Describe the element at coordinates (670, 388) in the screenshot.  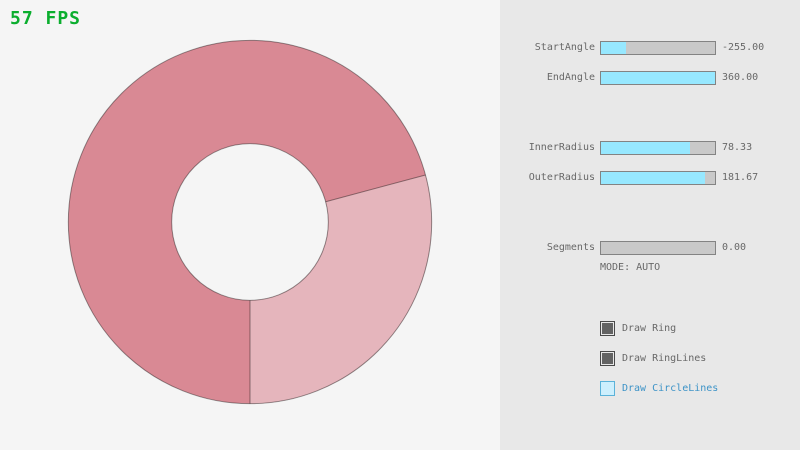
I see `draw-circlelines-label: Draw CircleLines` at that location.